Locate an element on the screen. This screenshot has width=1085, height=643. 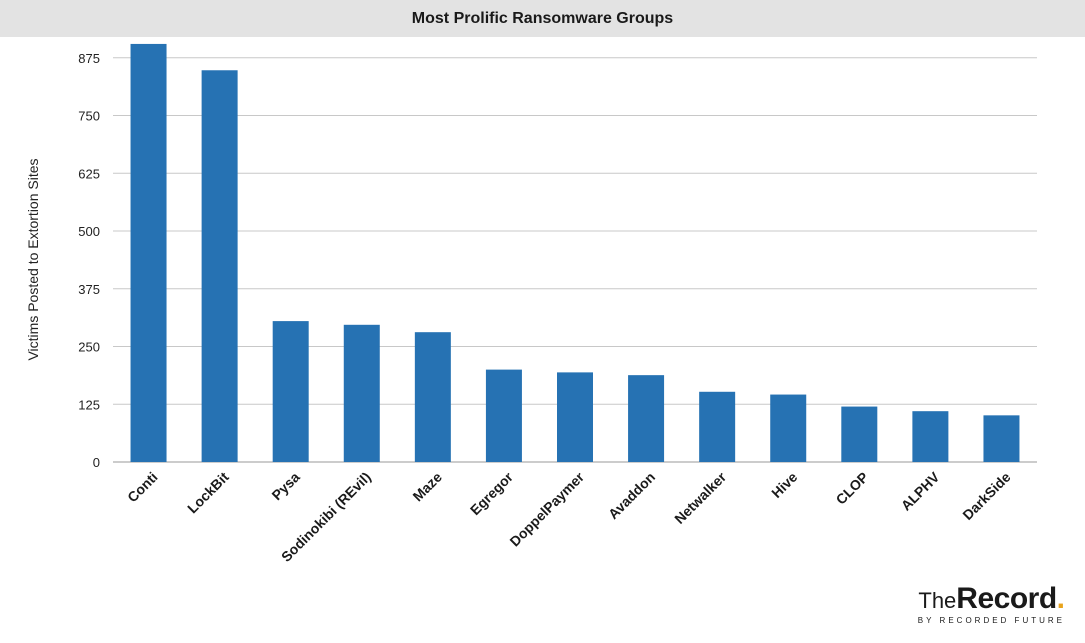
the-record-logo: TheRecord. BY RECORDED FUTURE is located at coordinates (991, 604).